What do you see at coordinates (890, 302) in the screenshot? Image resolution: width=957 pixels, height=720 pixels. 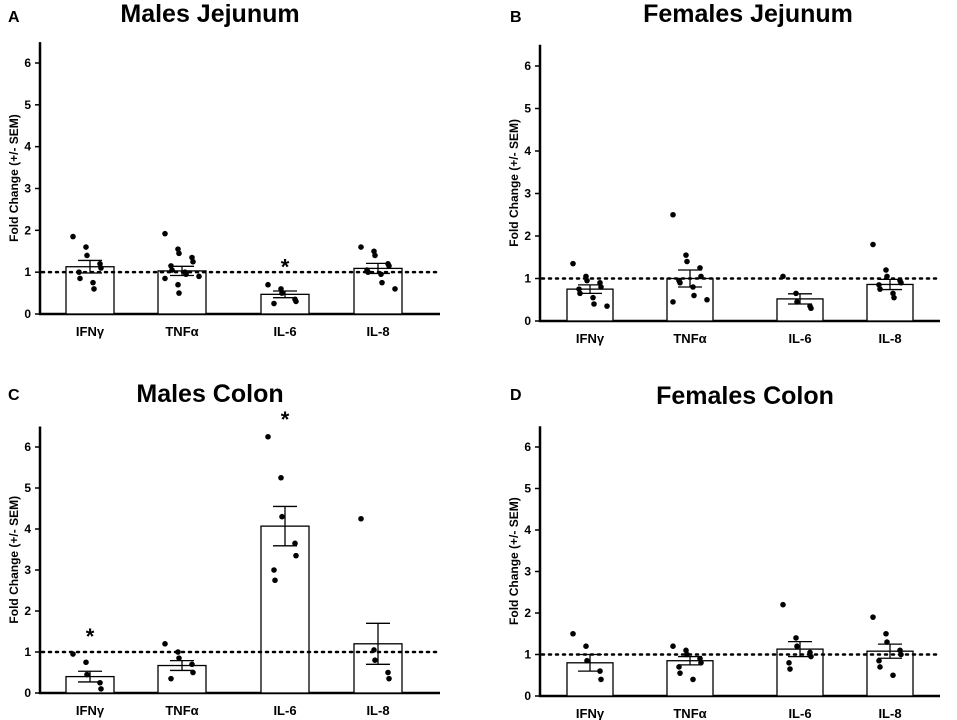 I see `bar-b` at bounding box center [890, 302].